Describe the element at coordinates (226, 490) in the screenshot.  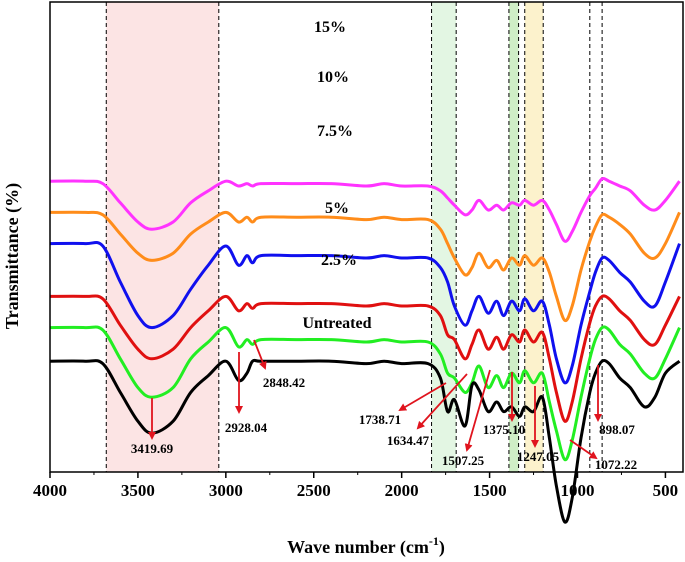
I see `x-tick-label-3000: 3000` at that location.